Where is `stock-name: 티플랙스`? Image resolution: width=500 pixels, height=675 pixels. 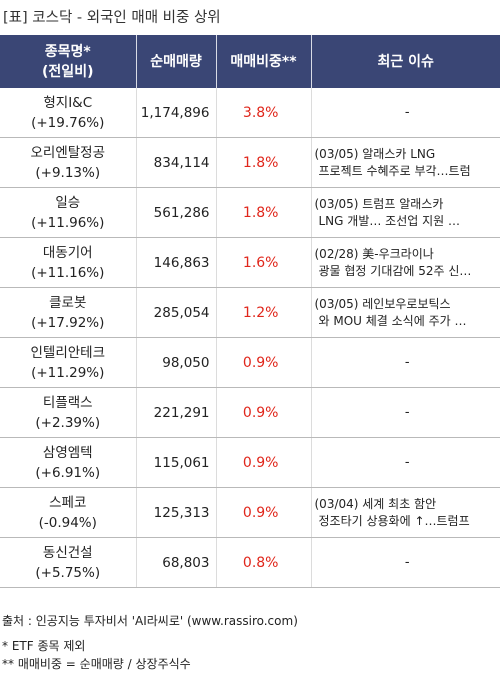
stock-name: 티플랙스 is located at coordinates (67, 402).